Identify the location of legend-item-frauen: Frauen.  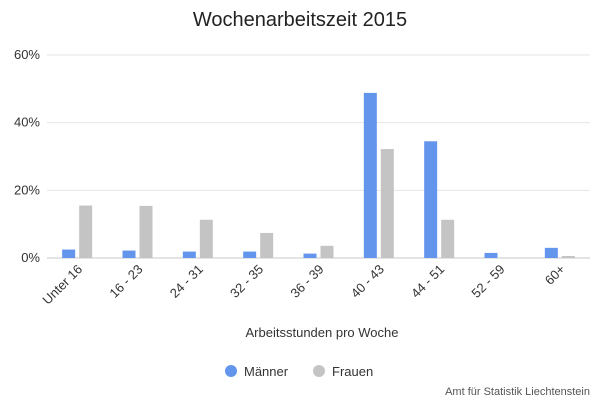
(343, 371).